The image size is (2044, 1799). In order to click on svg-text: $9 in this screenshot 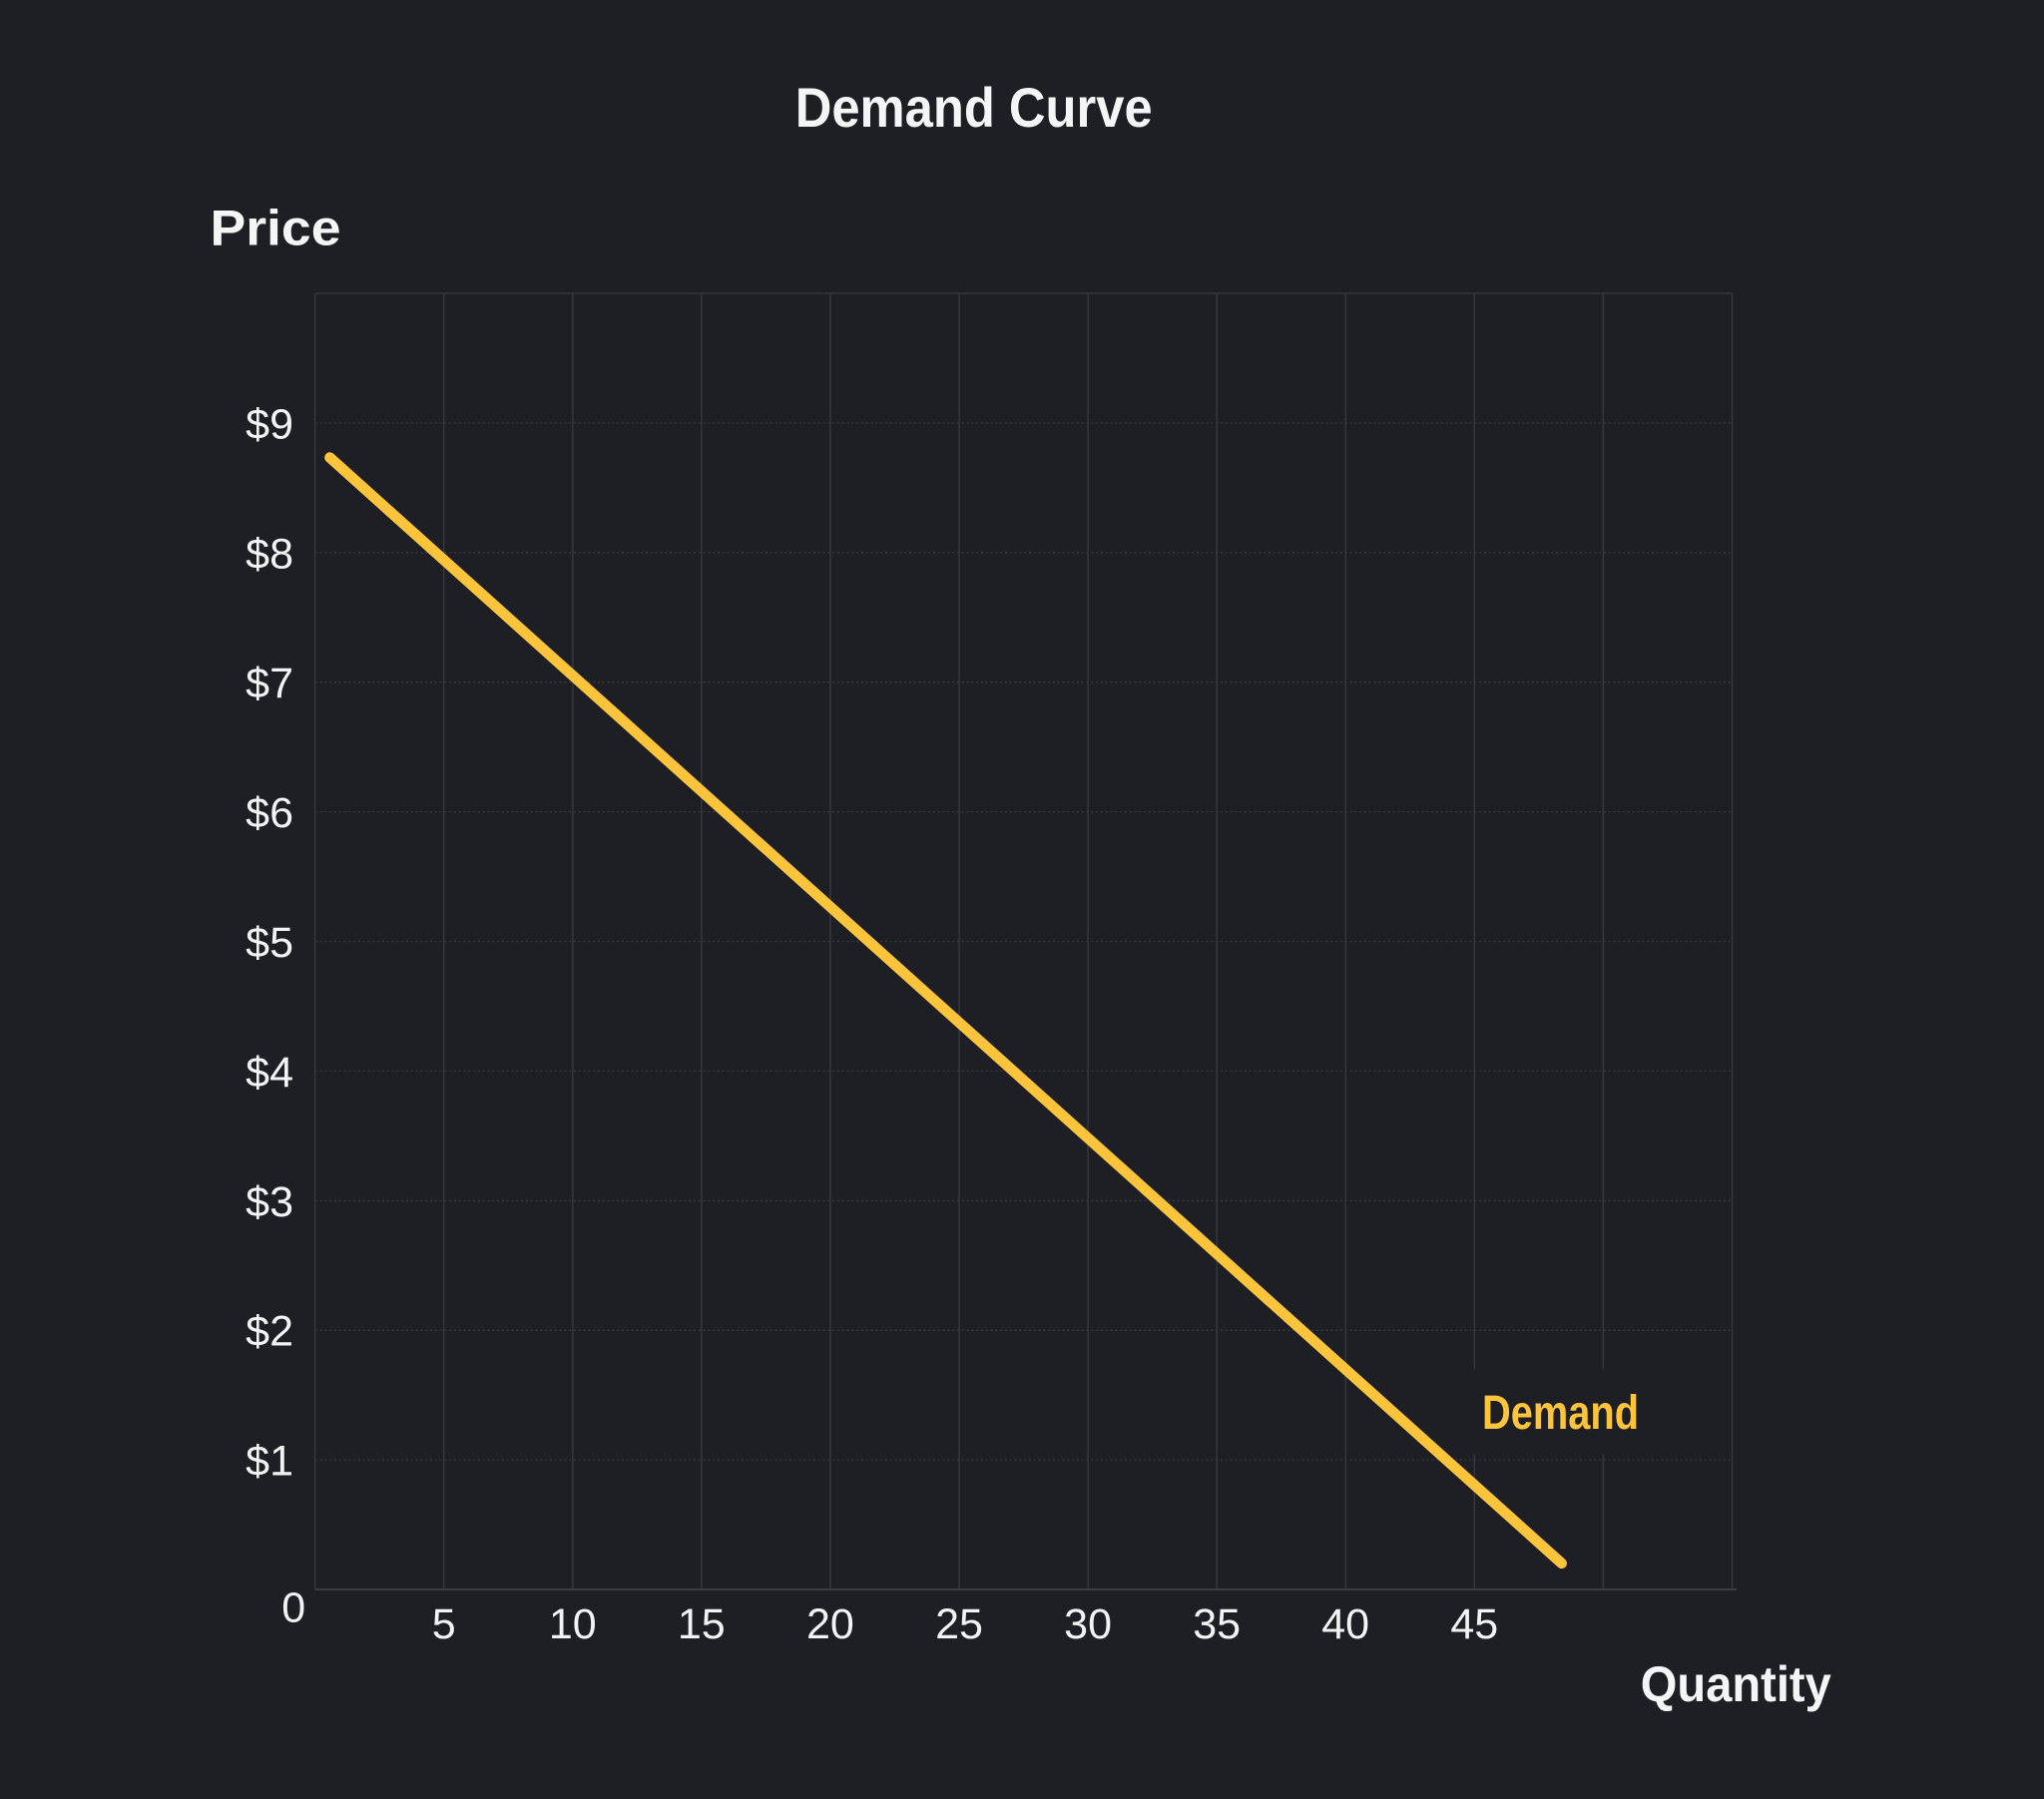, I will do `click(269, 424)`.